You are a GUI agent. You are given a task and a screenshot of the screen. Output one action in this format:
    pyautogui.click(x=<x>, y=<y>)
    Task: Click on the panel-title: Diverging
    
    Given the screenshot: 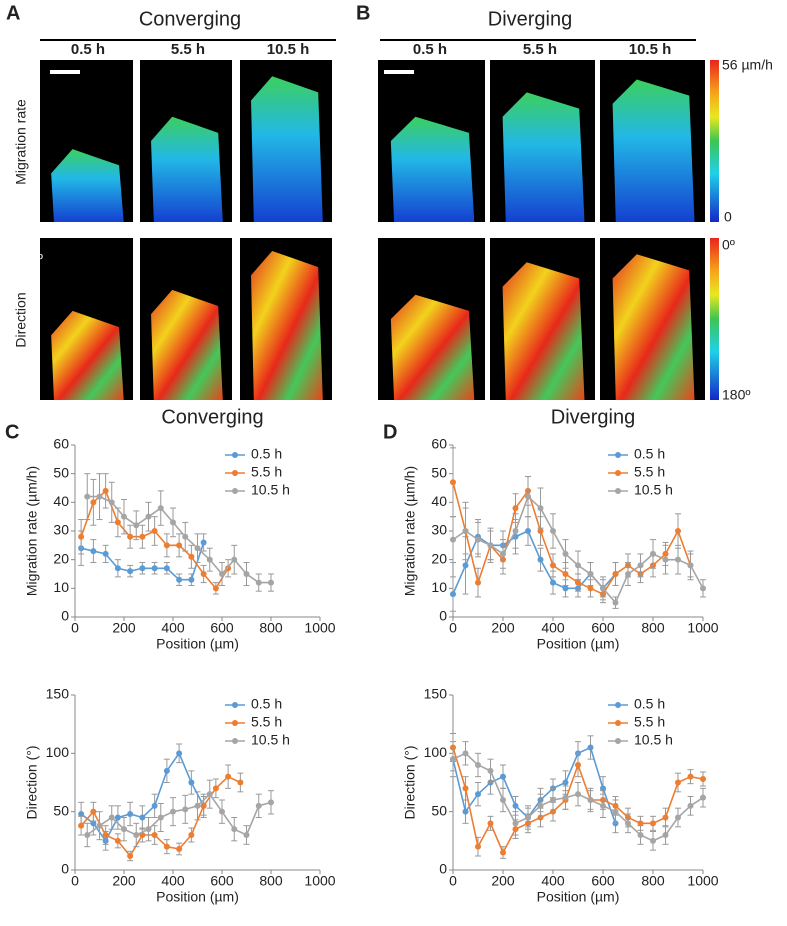 What is the action you would take?
    pyautogui.click(x=530, y=19)
    